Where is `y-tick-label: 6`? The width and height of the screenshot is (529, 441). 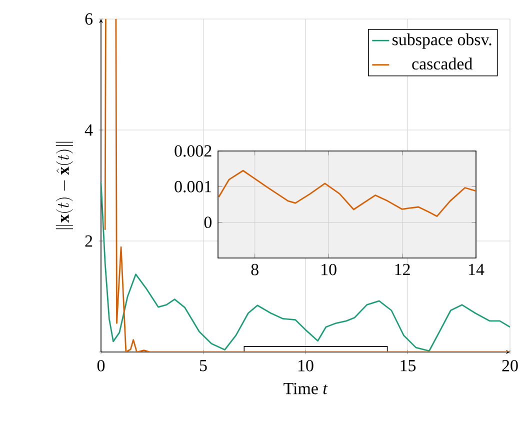
y-tick-label: 6 is located at coordinates (89, 19).